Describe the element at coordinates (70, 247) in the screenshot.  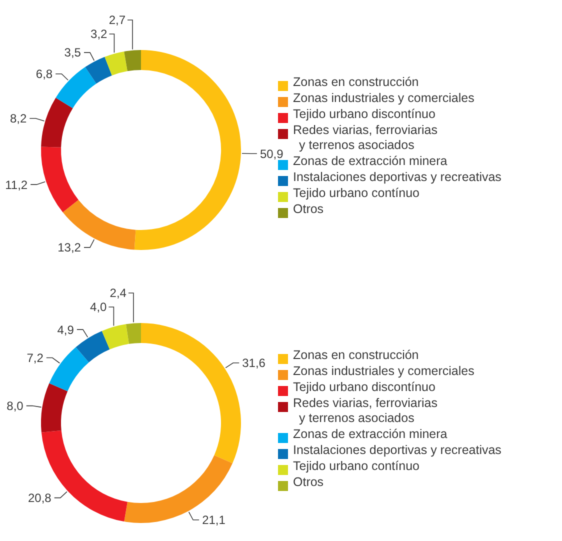
I see `data-label: 13,2` at that location.